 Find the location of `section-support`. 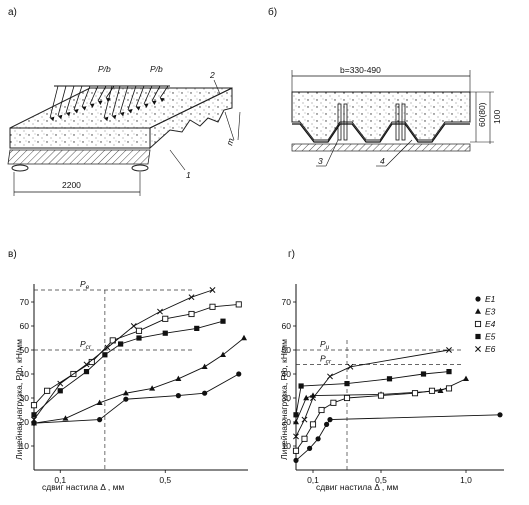

section-support is located at coordinates (381, 147).